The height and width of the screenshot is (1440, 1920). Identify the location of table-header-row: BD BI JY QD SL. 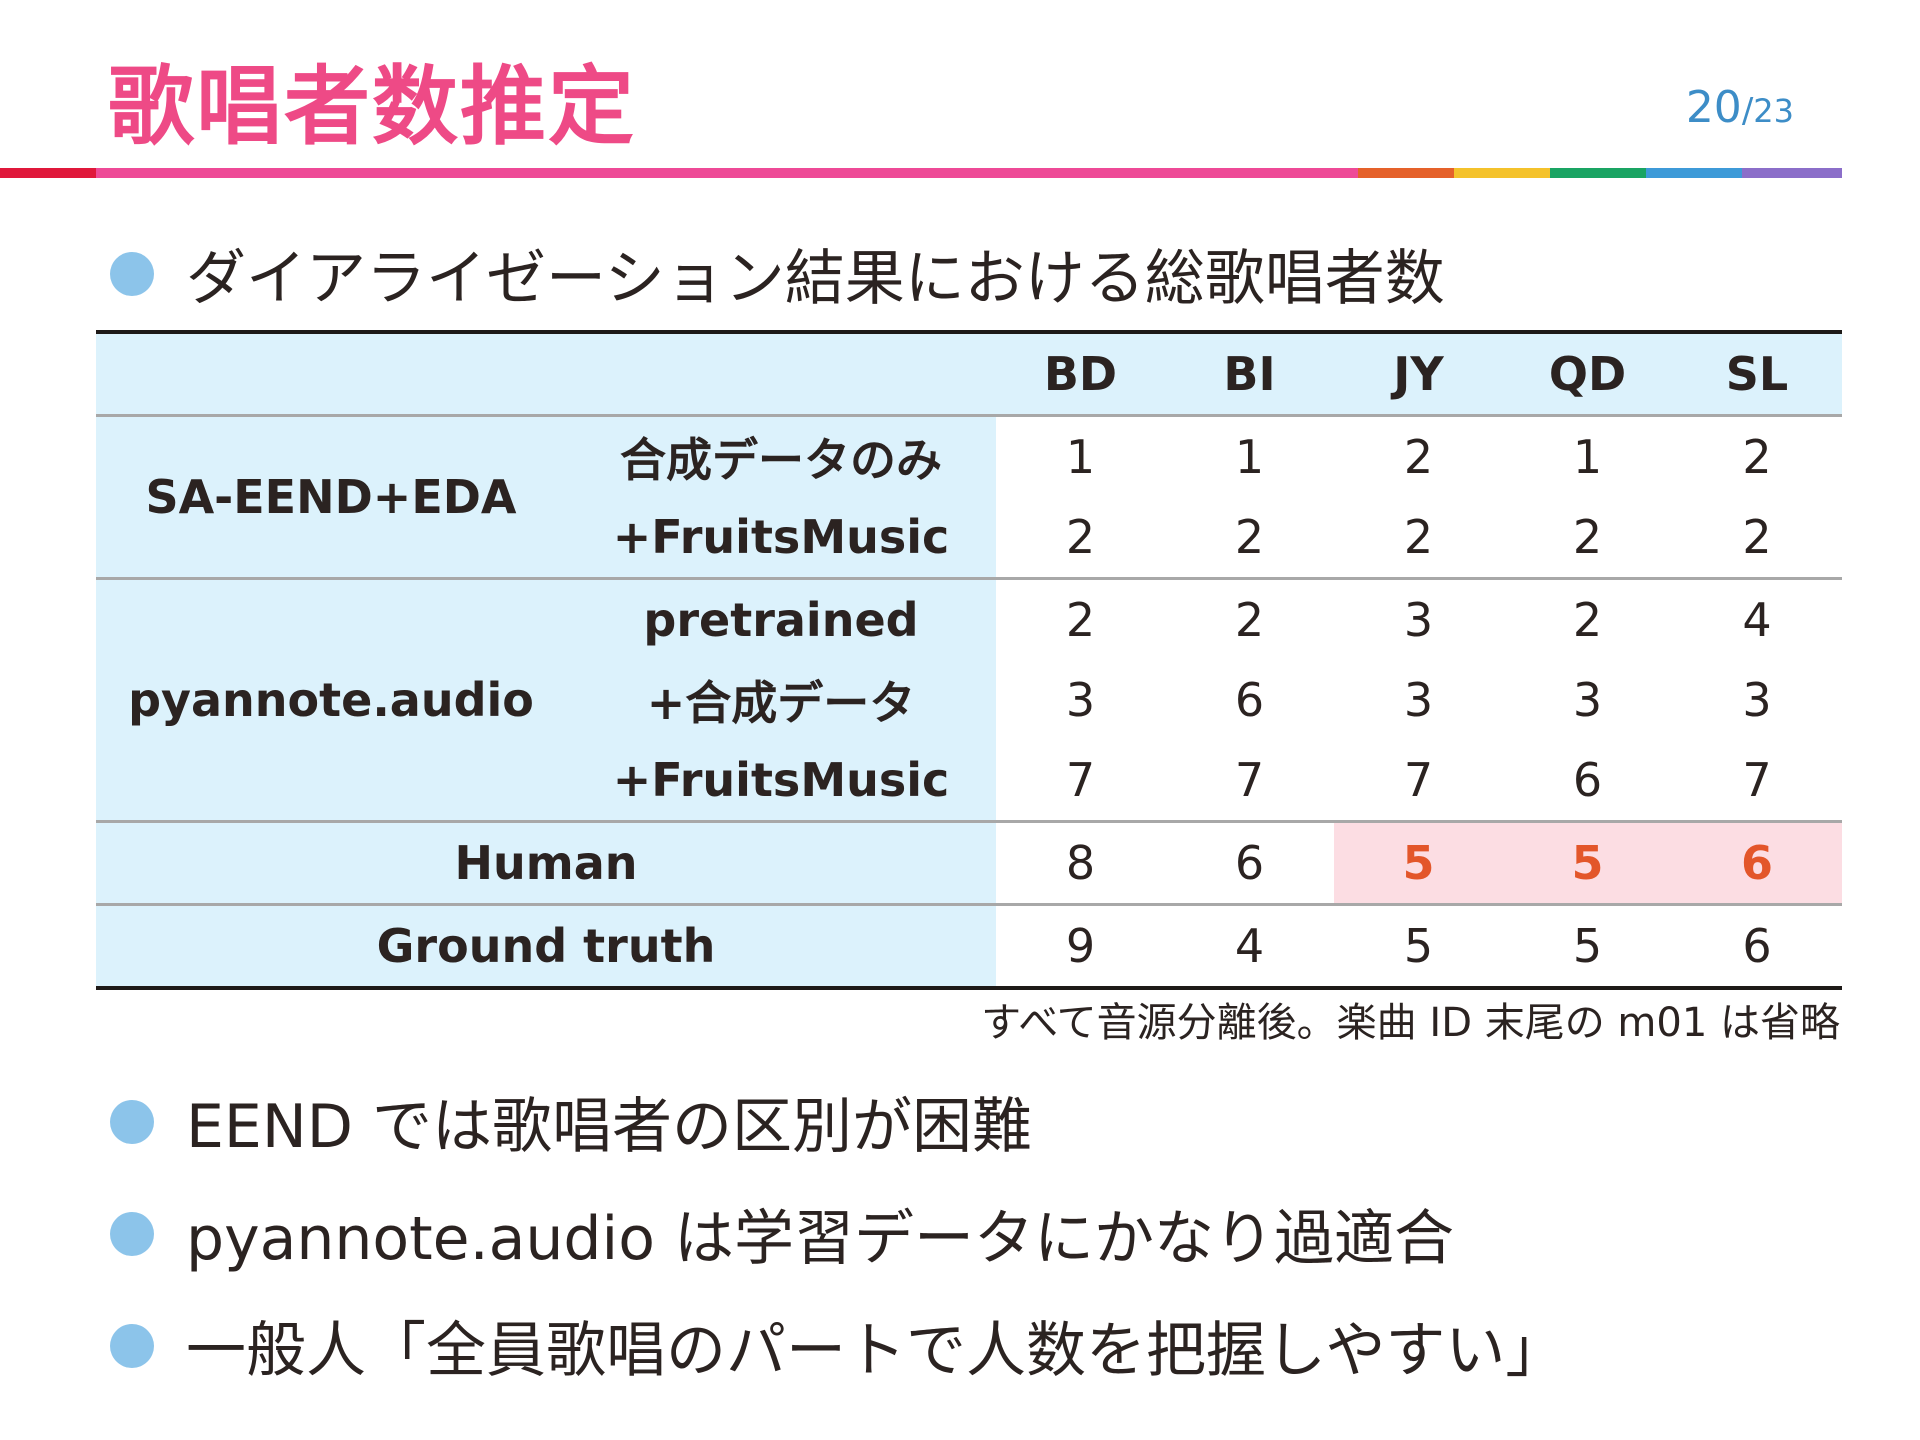
(969, 373).